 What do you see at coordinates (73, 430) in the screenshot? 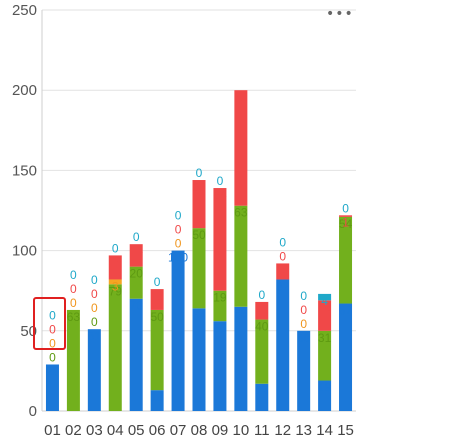
I see `x-tick-label: 02` at bounding box center [73, 430].